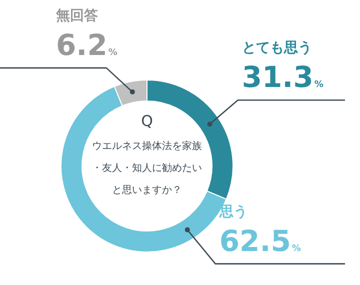  Describe the element at coordinates (147, 168) in the screenshot. I see `text: ウエルネス操体法を家族・友人・知人に勧めたいと思いますか？` at that location.